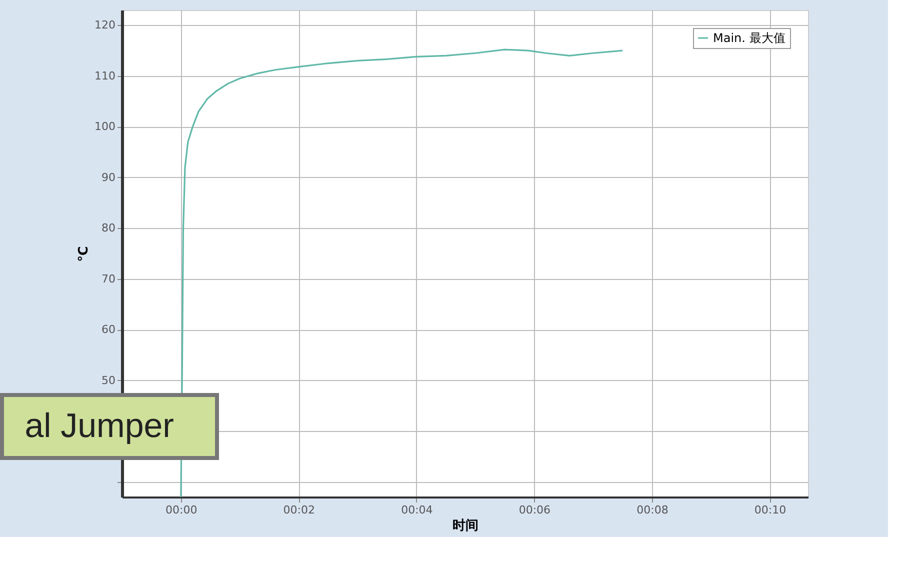 The width and height of the screenshot is (912, 577). I want to click on annotation: al Jumper, so click(99, 426).